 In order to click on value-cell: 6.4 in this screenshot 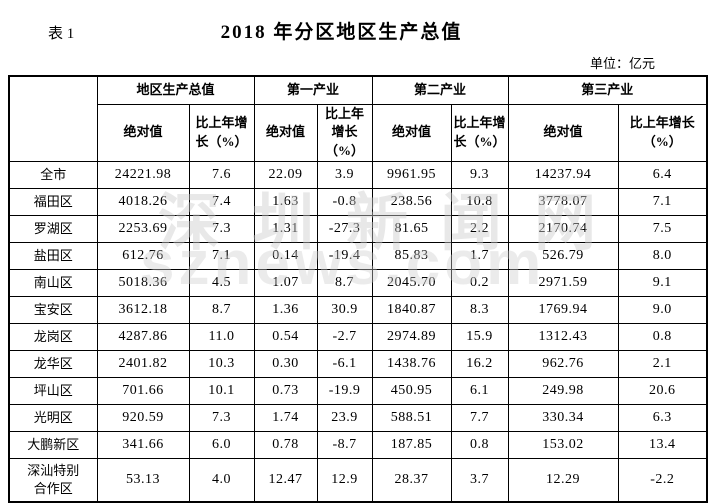, I will do `click(662, 175)`.